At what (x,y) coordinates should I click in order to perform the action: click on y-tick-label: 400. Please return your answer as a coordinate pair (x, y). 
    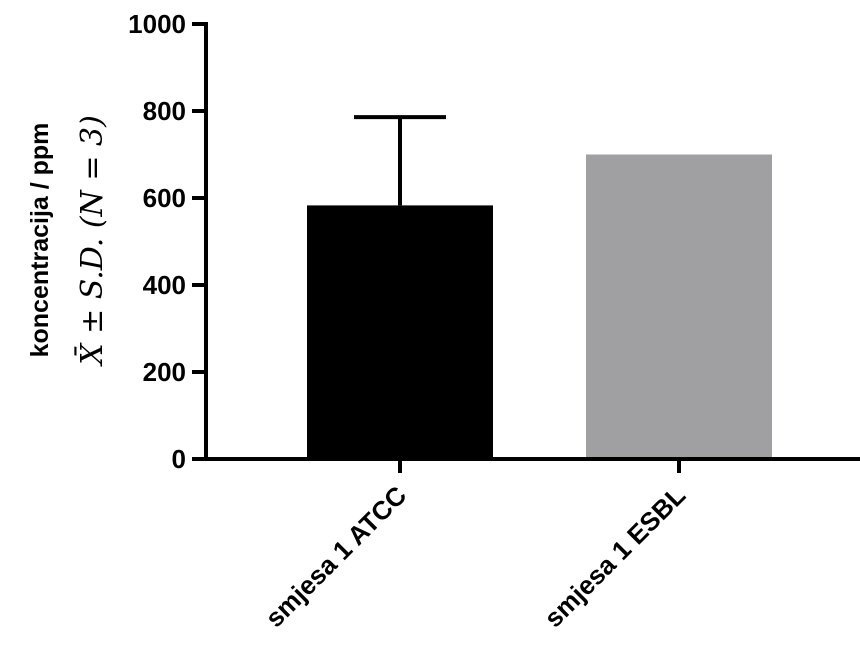
    Looking at the image, I should click on (164, 285).